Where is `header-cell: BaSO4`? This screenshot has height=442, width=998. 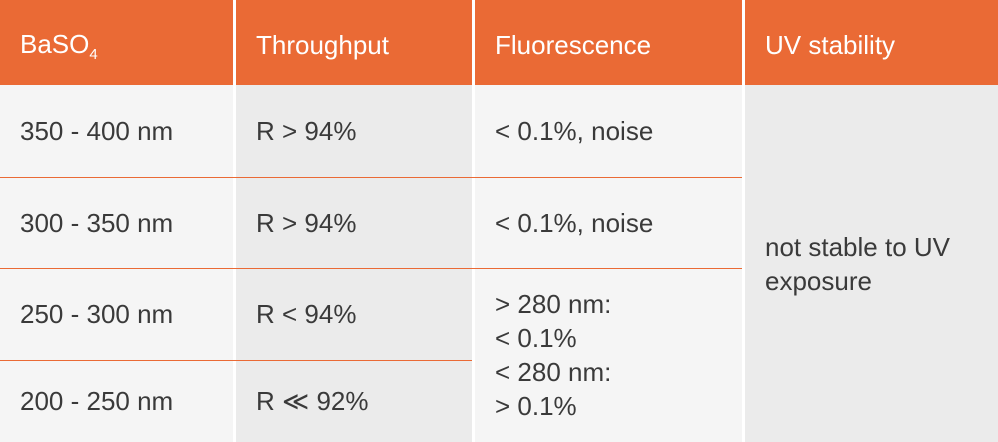
header-cell: BaSO4 is located at coordinates (116, 42).